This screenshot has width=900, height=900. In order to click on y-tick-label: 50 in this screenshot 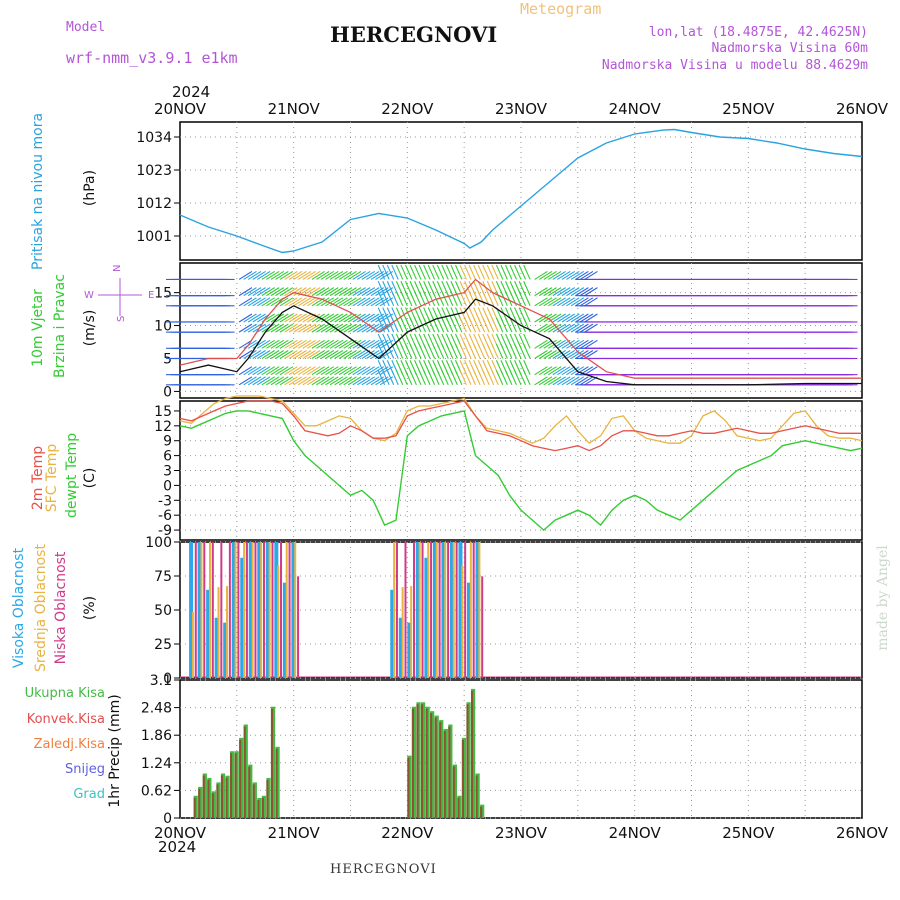, I will do `click(163, 611)`.